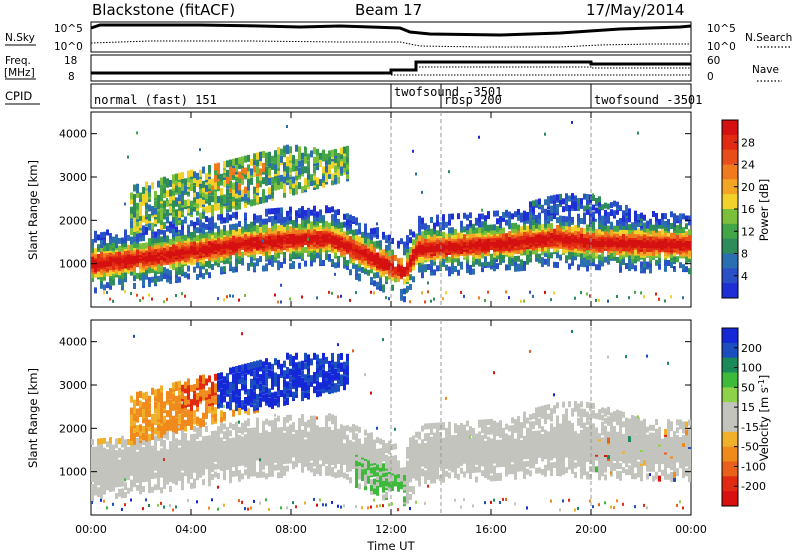  Describe the element at coordinates (73, 264) in the screenshot. I see `y-tick-label: 1000` at that location.